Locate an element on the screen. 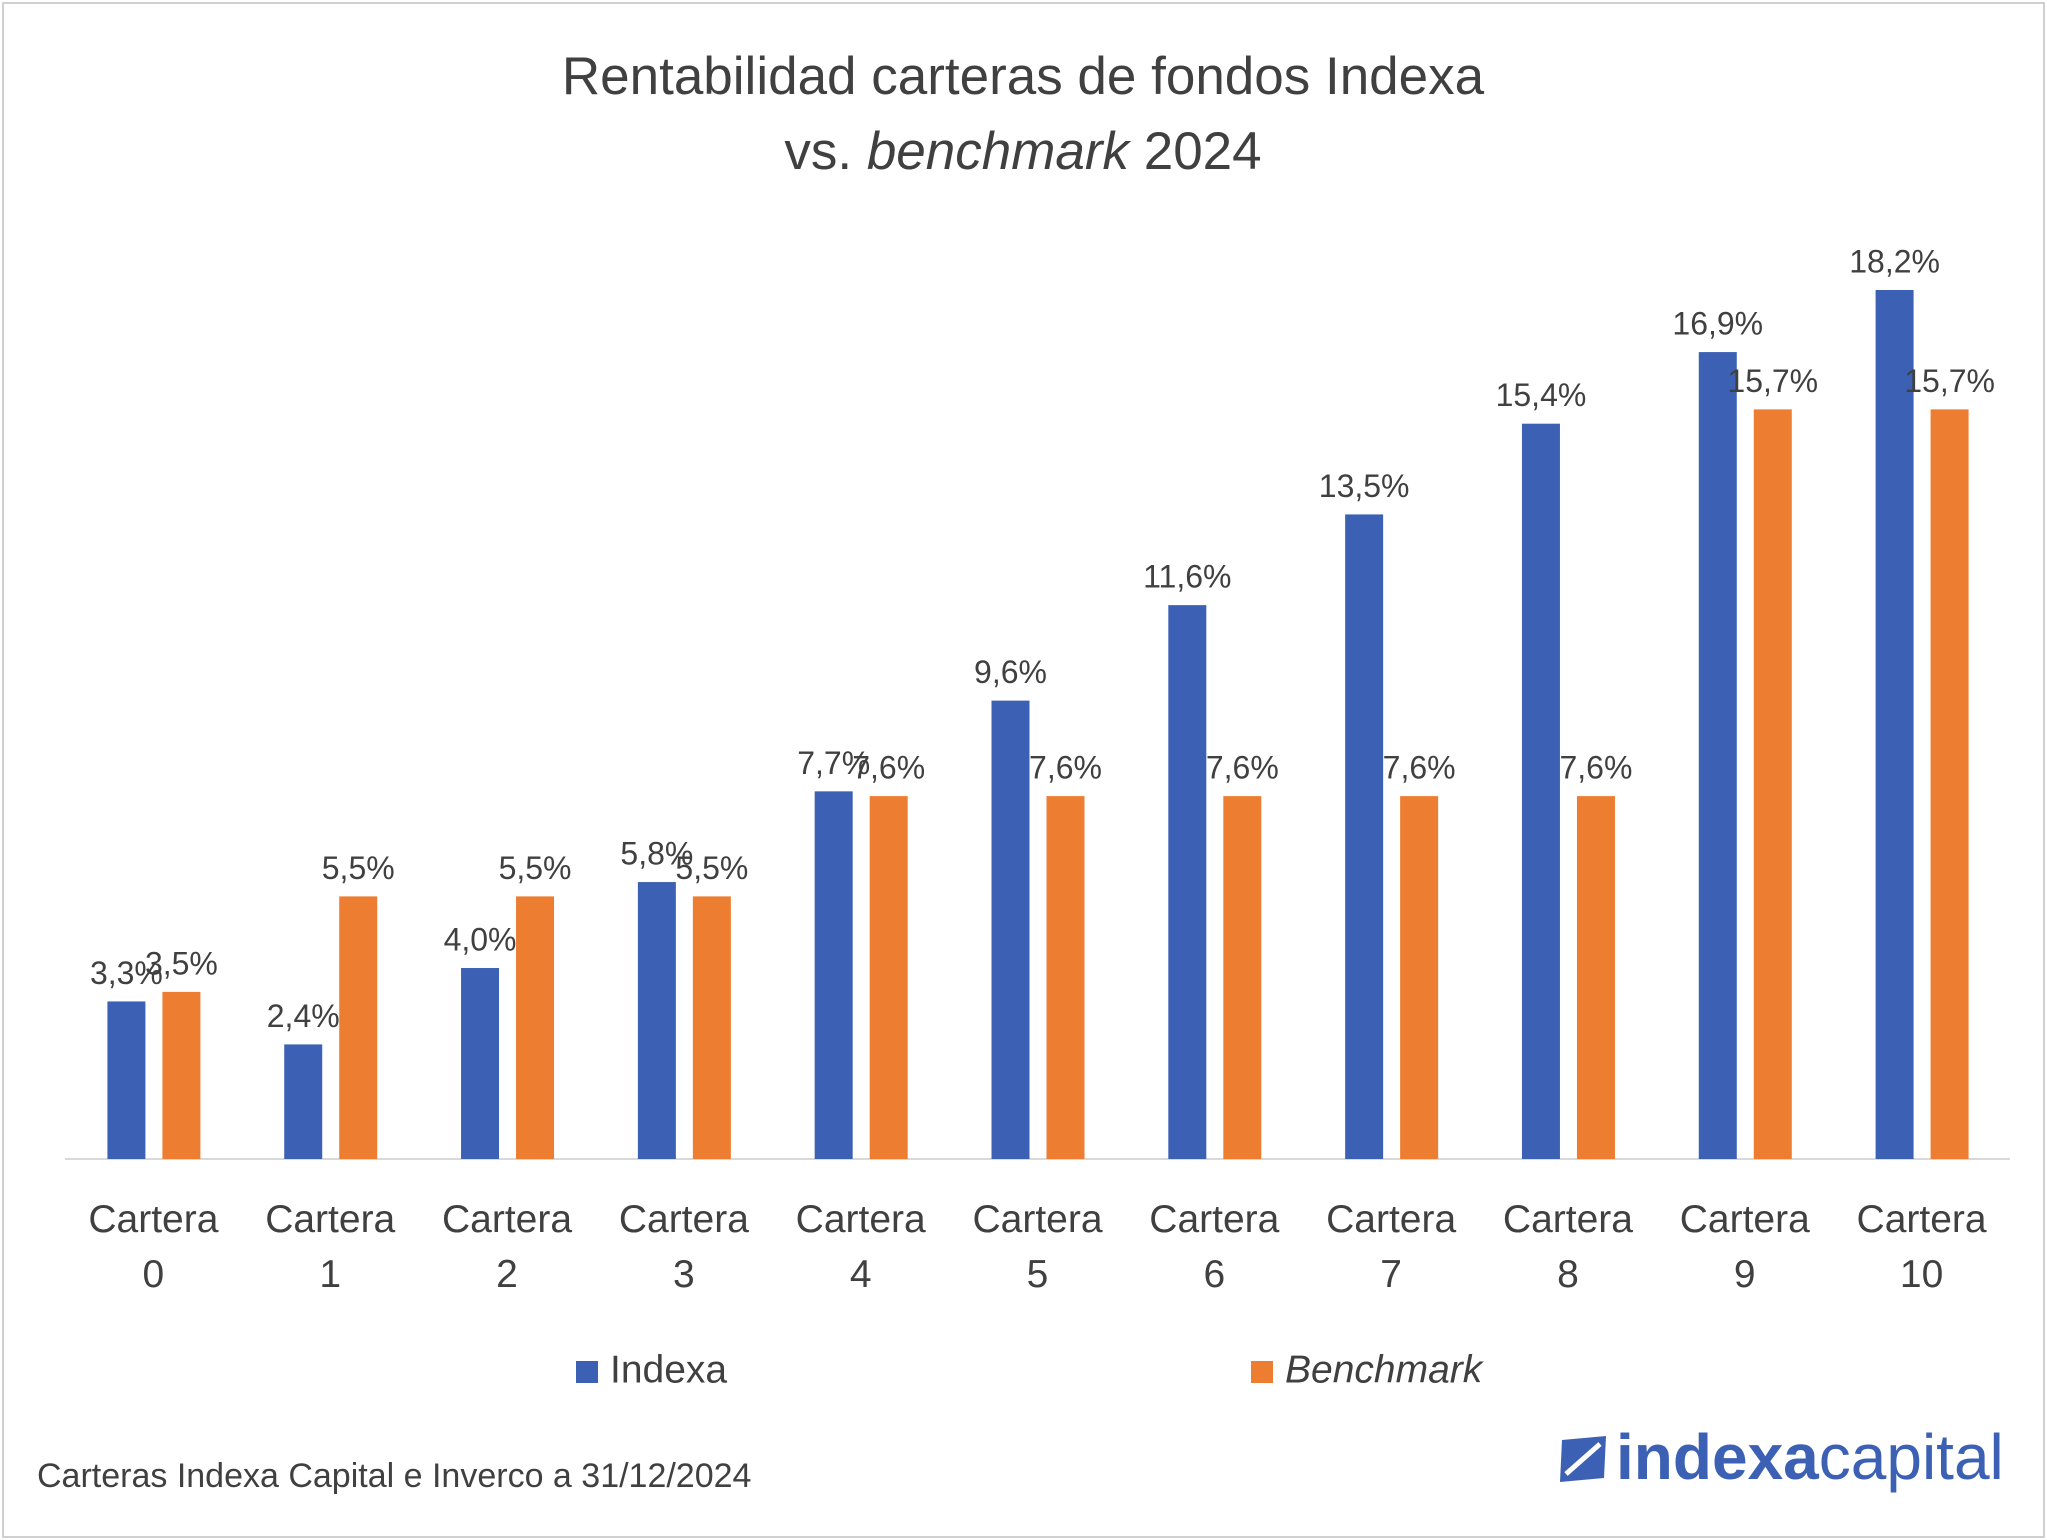 This screenshot has height=1540, width=2047. logo-text: indexacapital is located at coordinates (1810, 1457).